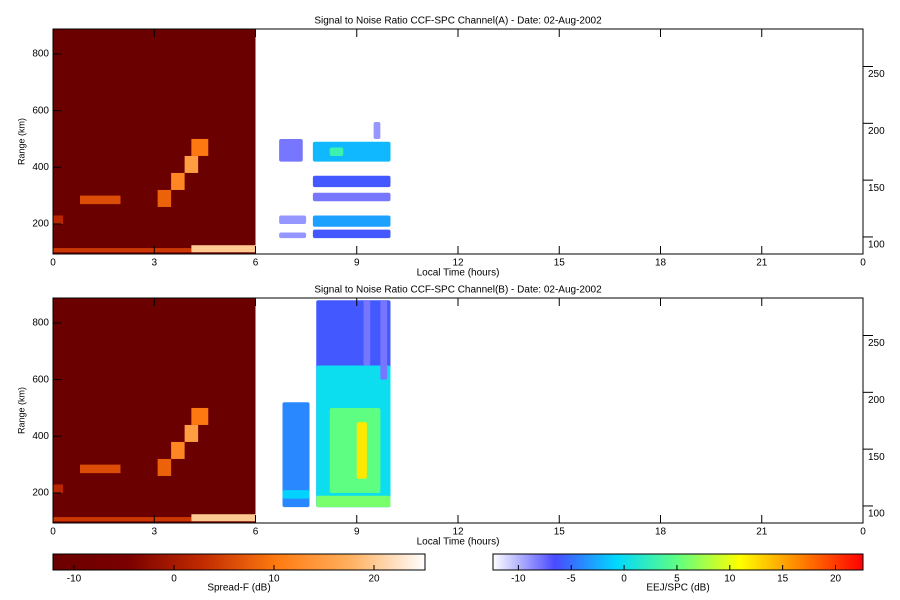 The image size is (900, 600). Describe the element at coordinates (677, 588) in the screenshot. I see `colorbar-label: EEJ/SPC (dB)` at that location.